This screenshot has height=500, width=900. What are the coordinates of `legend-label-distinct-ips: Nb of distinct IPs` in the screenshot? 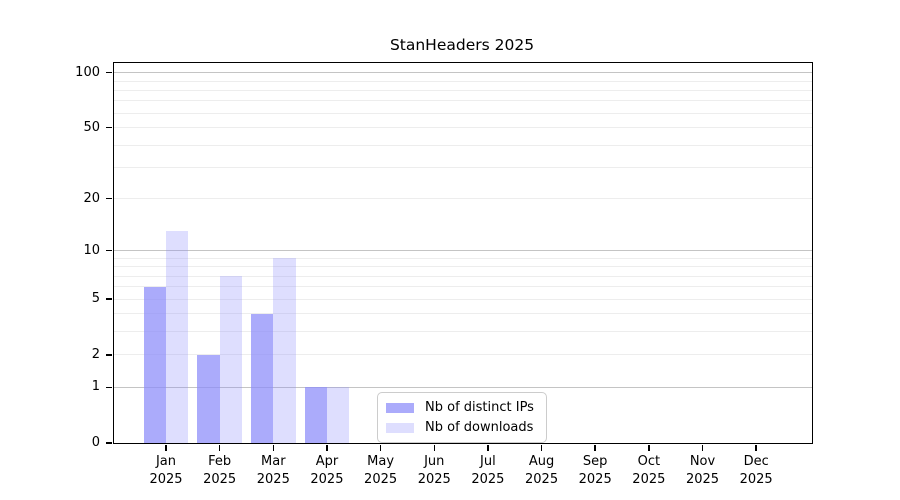 It's located at (479, 407).